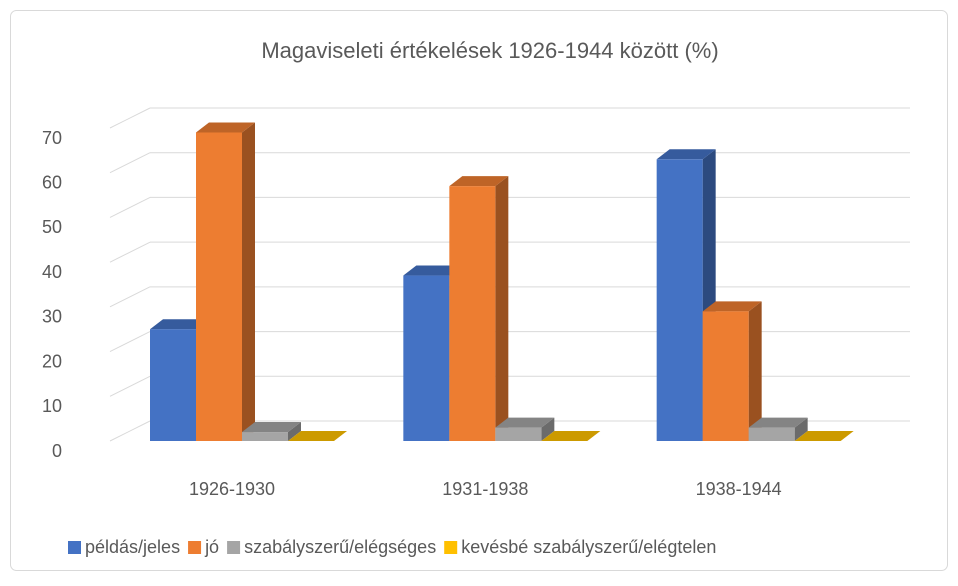 This screenshot has height=586, width=958. What do you see at coordinates (588, 547) in the screenshot?
I see `legend-label: kevésbé szabályszerű/elégtelen` at bounding box center [588, 547].